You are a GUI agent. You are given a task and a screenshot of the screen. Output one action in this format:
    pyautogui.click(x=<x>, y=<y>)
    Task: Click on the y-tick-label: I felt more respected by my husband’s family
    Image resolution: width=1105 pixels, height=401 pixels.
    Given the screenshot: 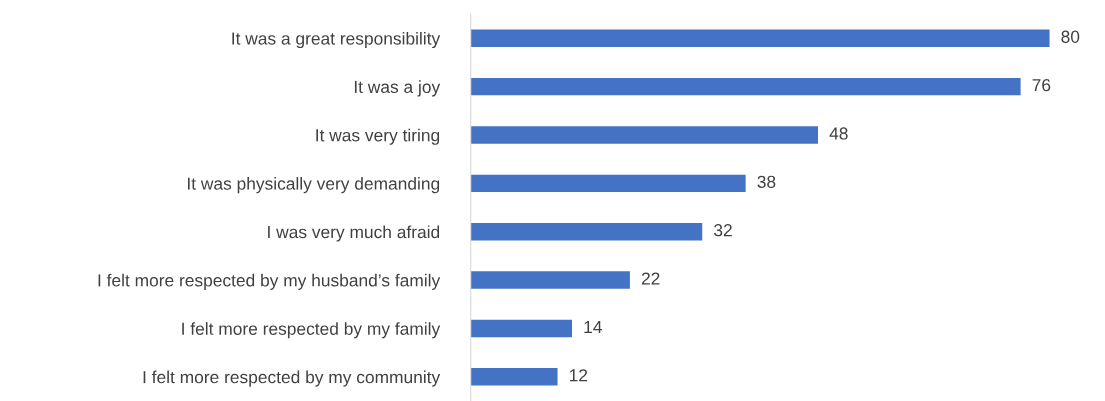 What is the action you would take?
    pyautogui.click(x=269, y=281)
    